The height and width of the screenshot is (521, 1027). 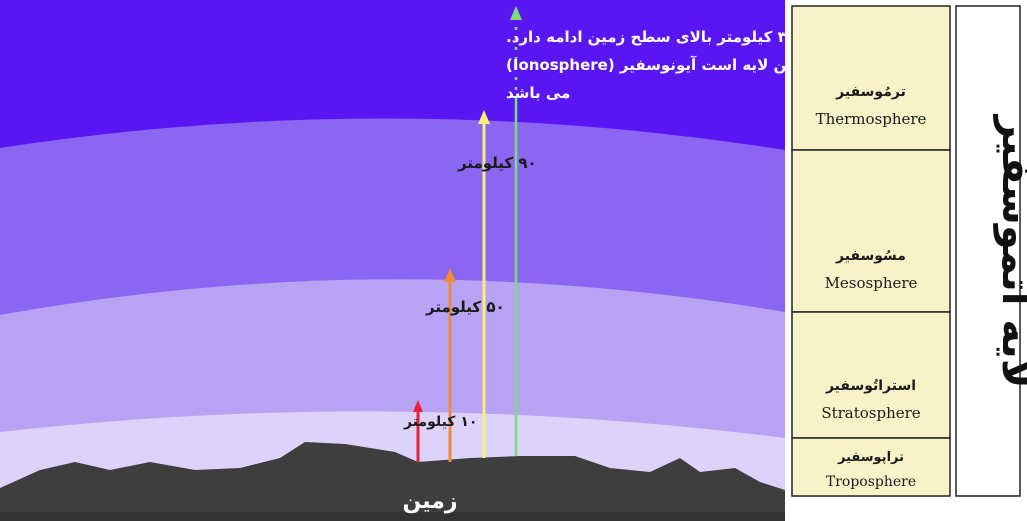 I want to click on arrow-90km, so click(x=484, y=284).